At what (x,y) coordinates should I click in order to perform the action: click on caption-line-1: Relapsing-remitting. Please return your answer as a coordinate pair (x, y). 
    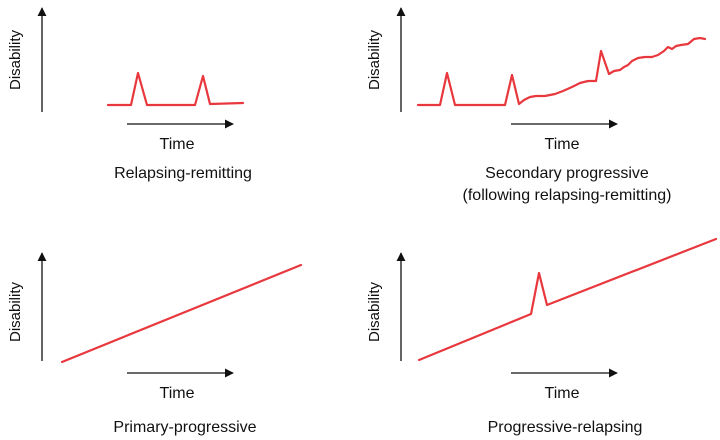
    Looking at the image, I should click on (183, 173).